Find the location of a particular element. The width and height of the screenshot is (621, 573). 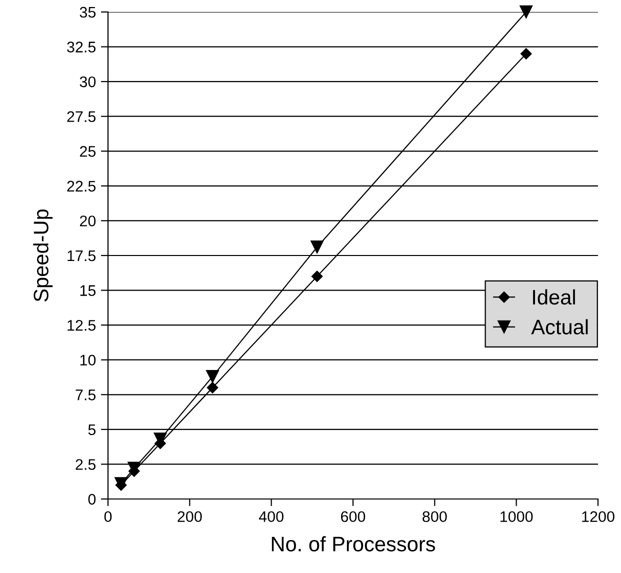

y-tick-label: 25 is located at coordinates (88, 151).